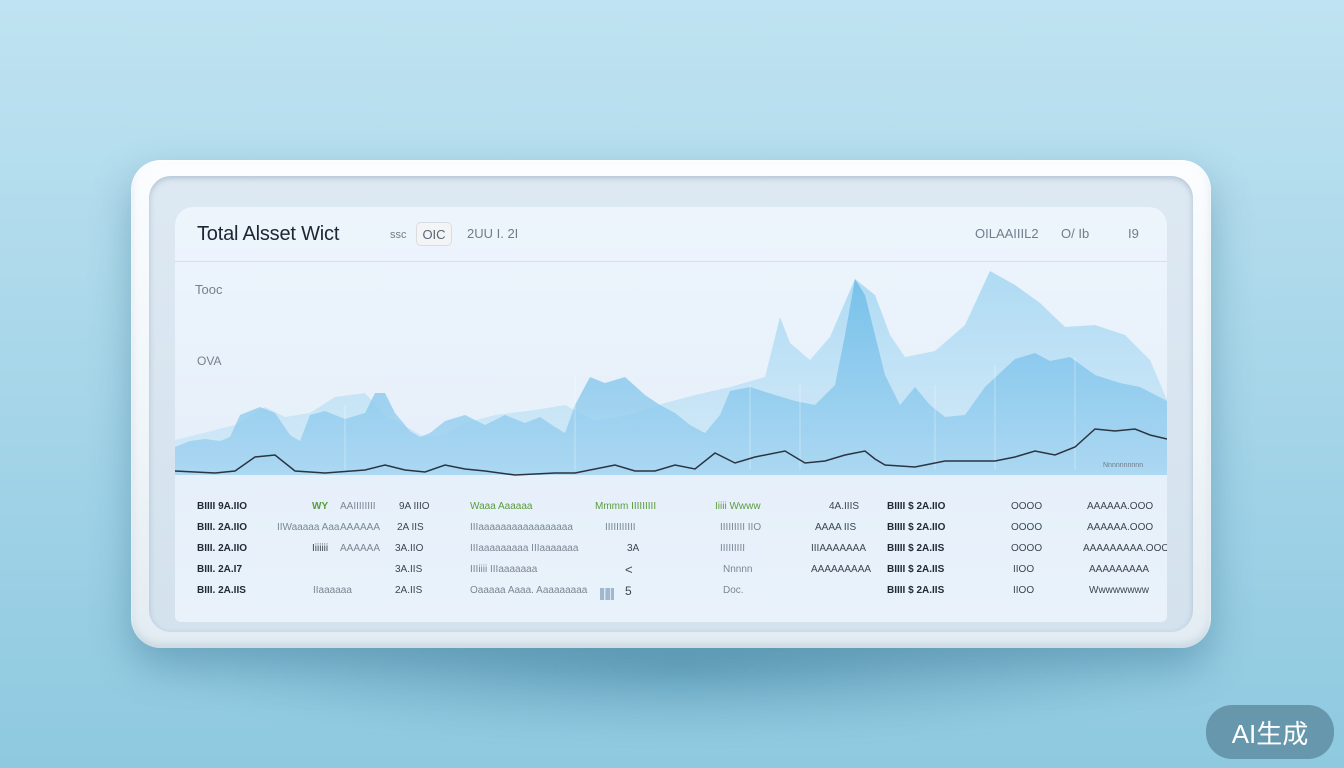 Image resolution: width=1344 pixels, height=768 pixels. Describe the element at coordinates (268, 234) in the screenshot. I see `page-title: Total Alsset Wict` at that location.